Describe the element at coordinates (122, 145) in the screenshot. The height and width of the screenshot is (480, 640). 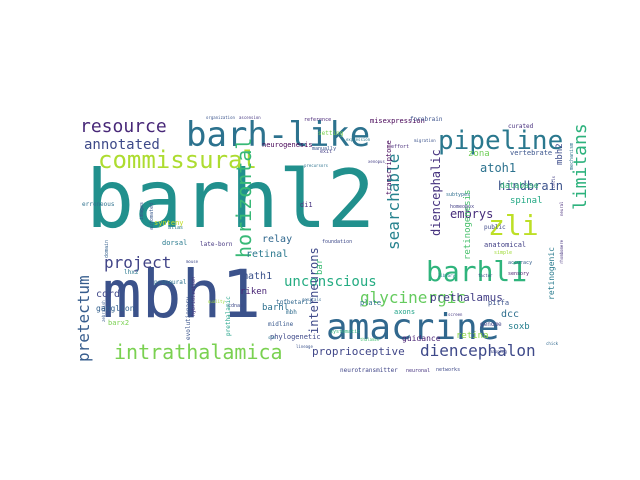
I see `cloud-word: annotated` at that location.